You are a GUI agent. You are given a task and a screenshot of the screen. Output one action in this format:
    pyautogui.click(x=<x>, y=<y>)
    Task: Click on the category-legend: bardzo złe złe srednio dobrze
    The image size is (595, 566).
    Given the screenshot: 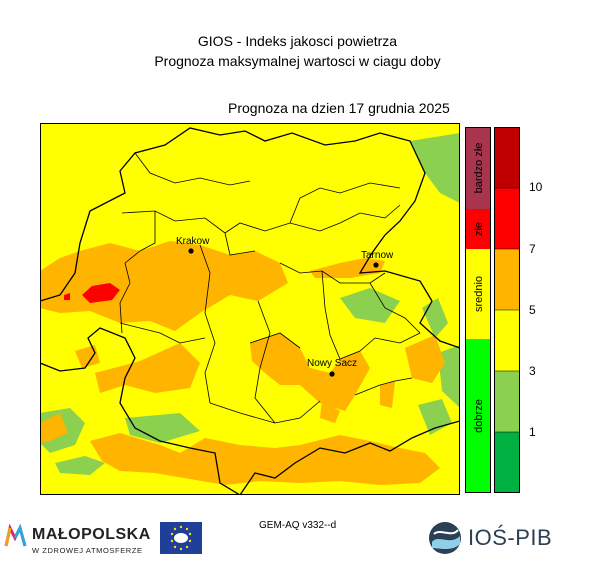 What is the action you would take?
    pyautogui.click(x=478, y=310)
    